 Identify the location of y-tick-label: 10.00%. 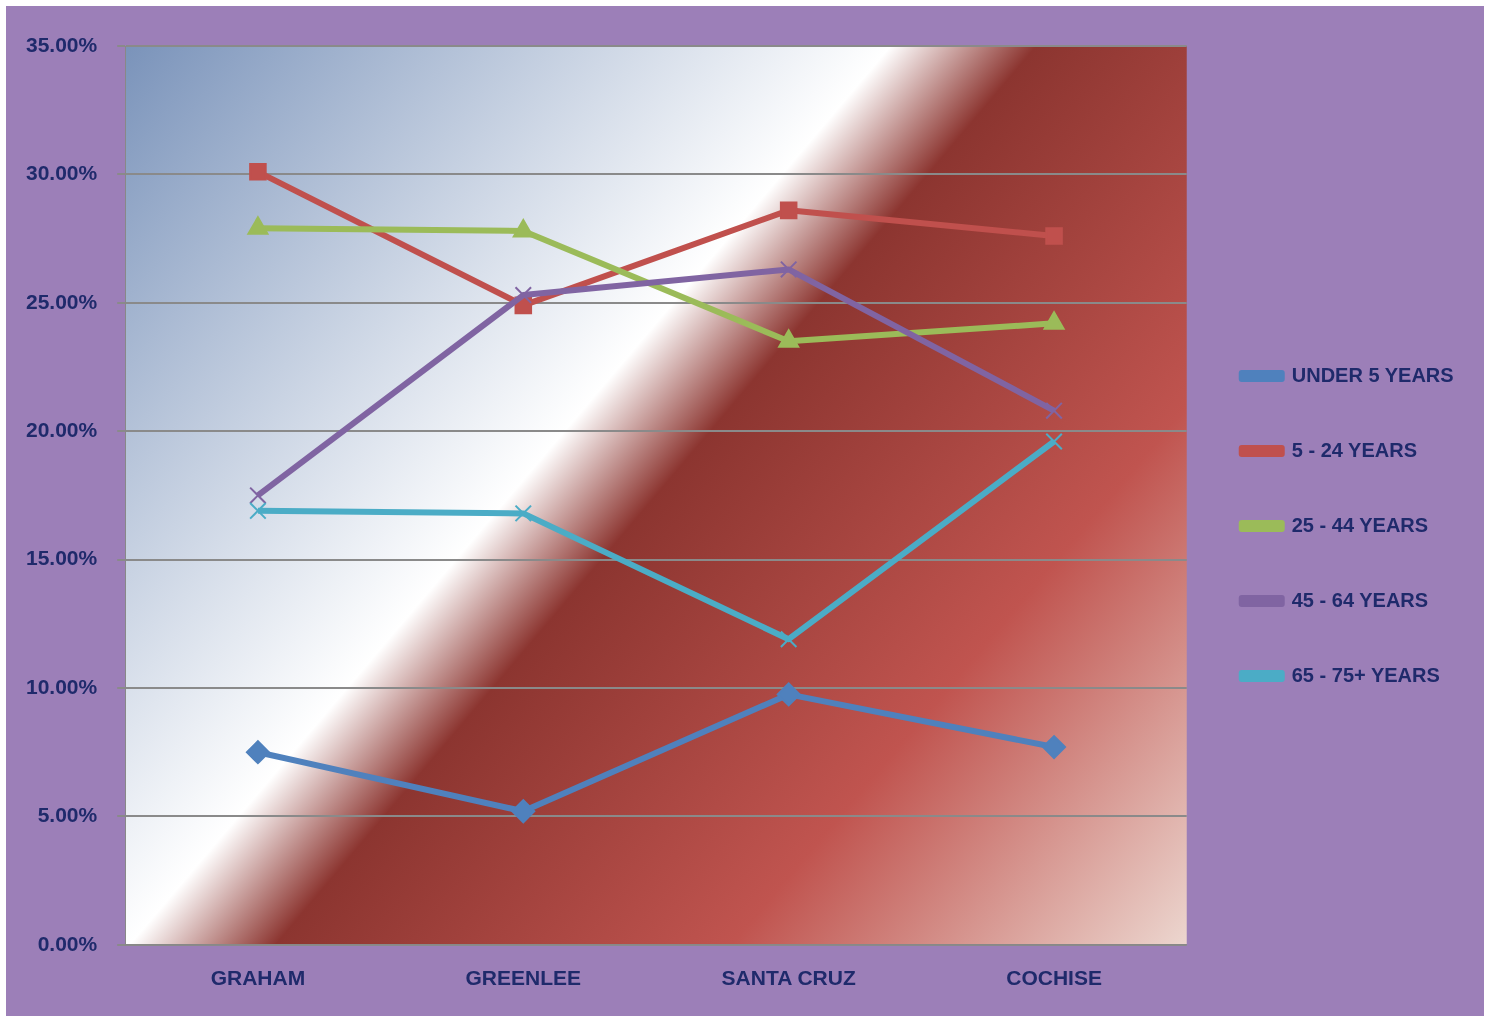
(61, 686).